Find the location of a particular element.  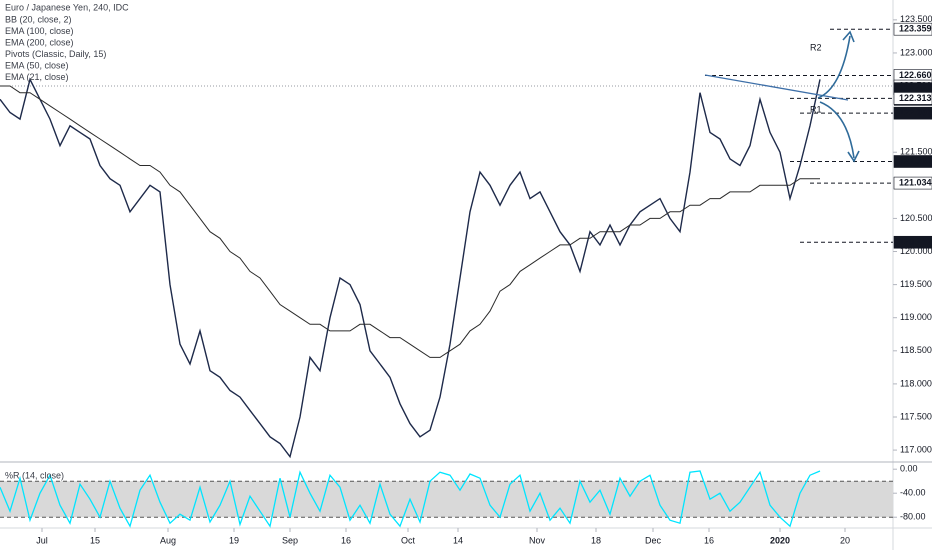

x-tick-label: Dec is located at coordinates (653, 540).